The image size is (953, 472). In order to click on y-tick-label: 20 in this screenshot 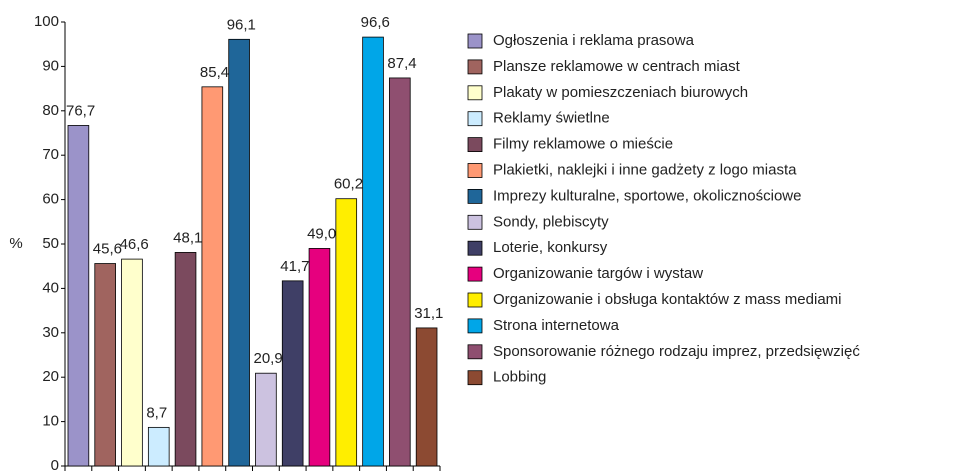, I will do `click(50, 376)`.